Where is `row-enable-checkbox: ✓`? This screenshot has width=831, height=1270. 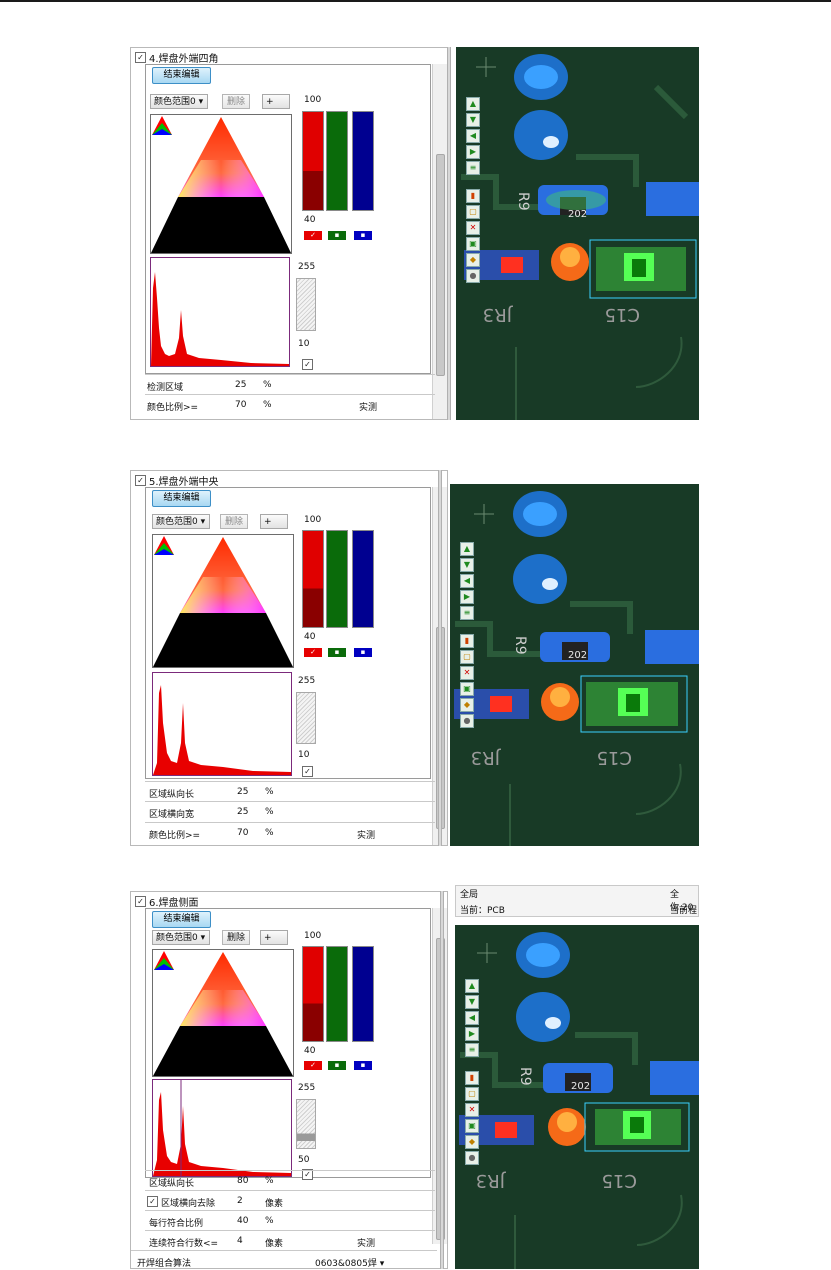 row-enable-checkbox: ✓ is located at coordinates (152, 1201).